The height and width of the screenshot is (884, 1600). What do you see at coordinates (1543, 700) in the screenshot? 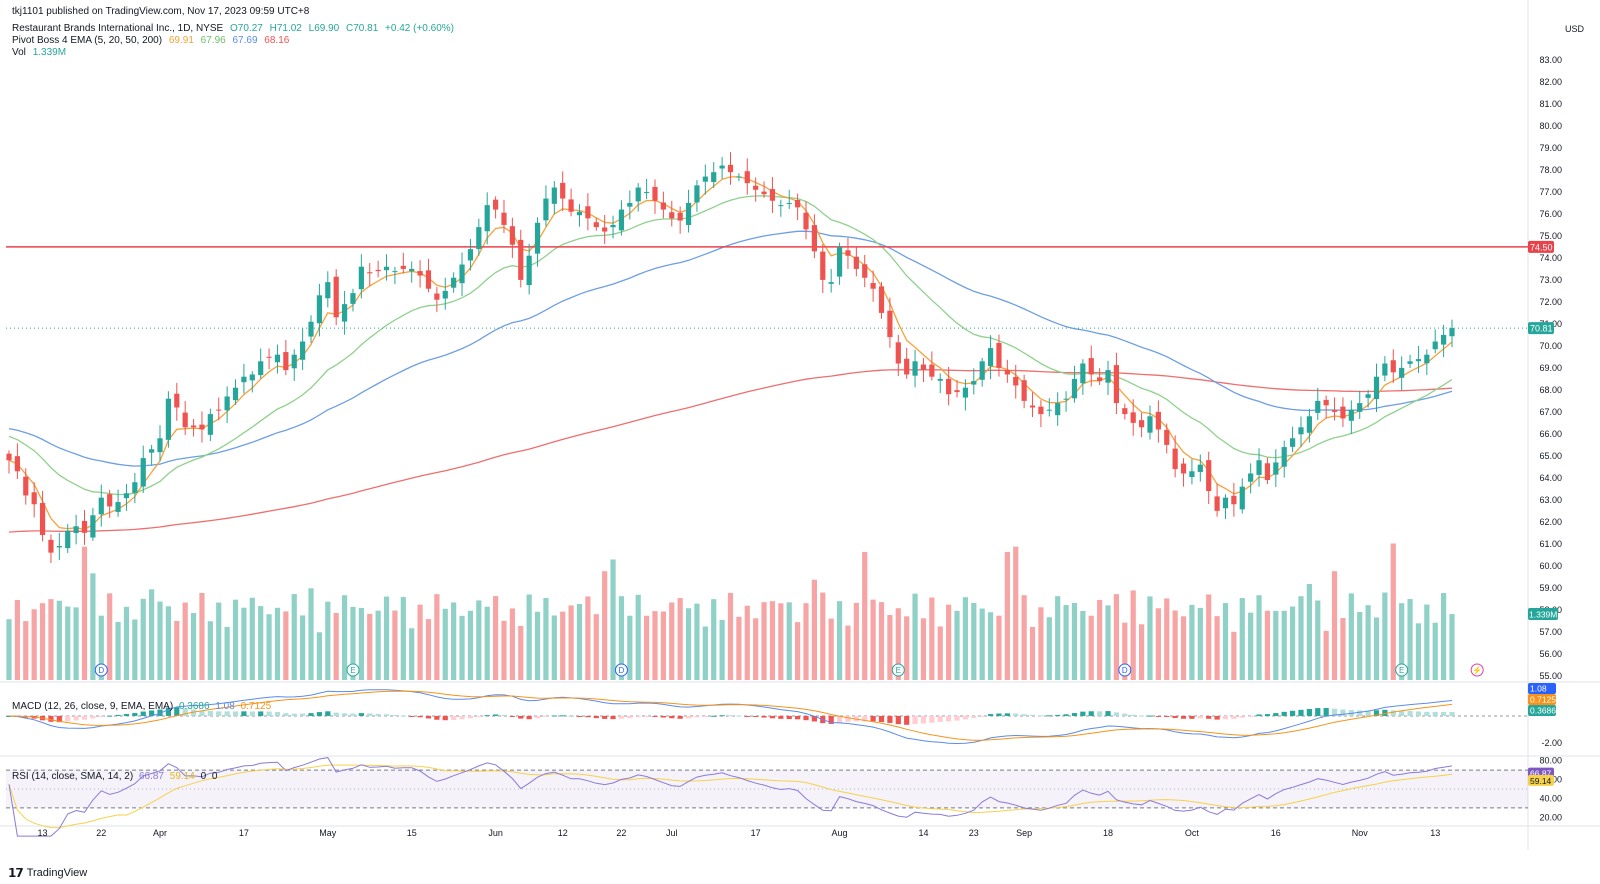
I see `macd-badge-label: 0.7125` at bounding box center [1543, 700].